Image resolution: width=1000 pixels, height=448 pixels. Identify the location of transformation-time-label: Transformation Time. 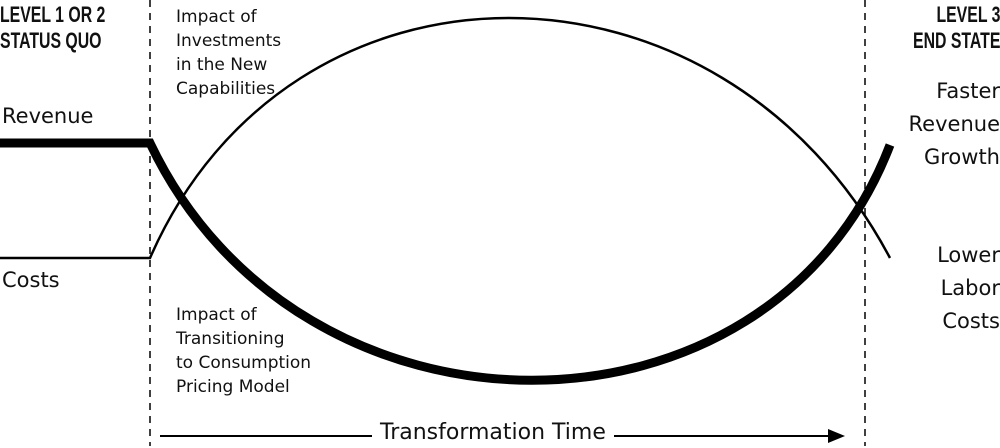
(493, 433).